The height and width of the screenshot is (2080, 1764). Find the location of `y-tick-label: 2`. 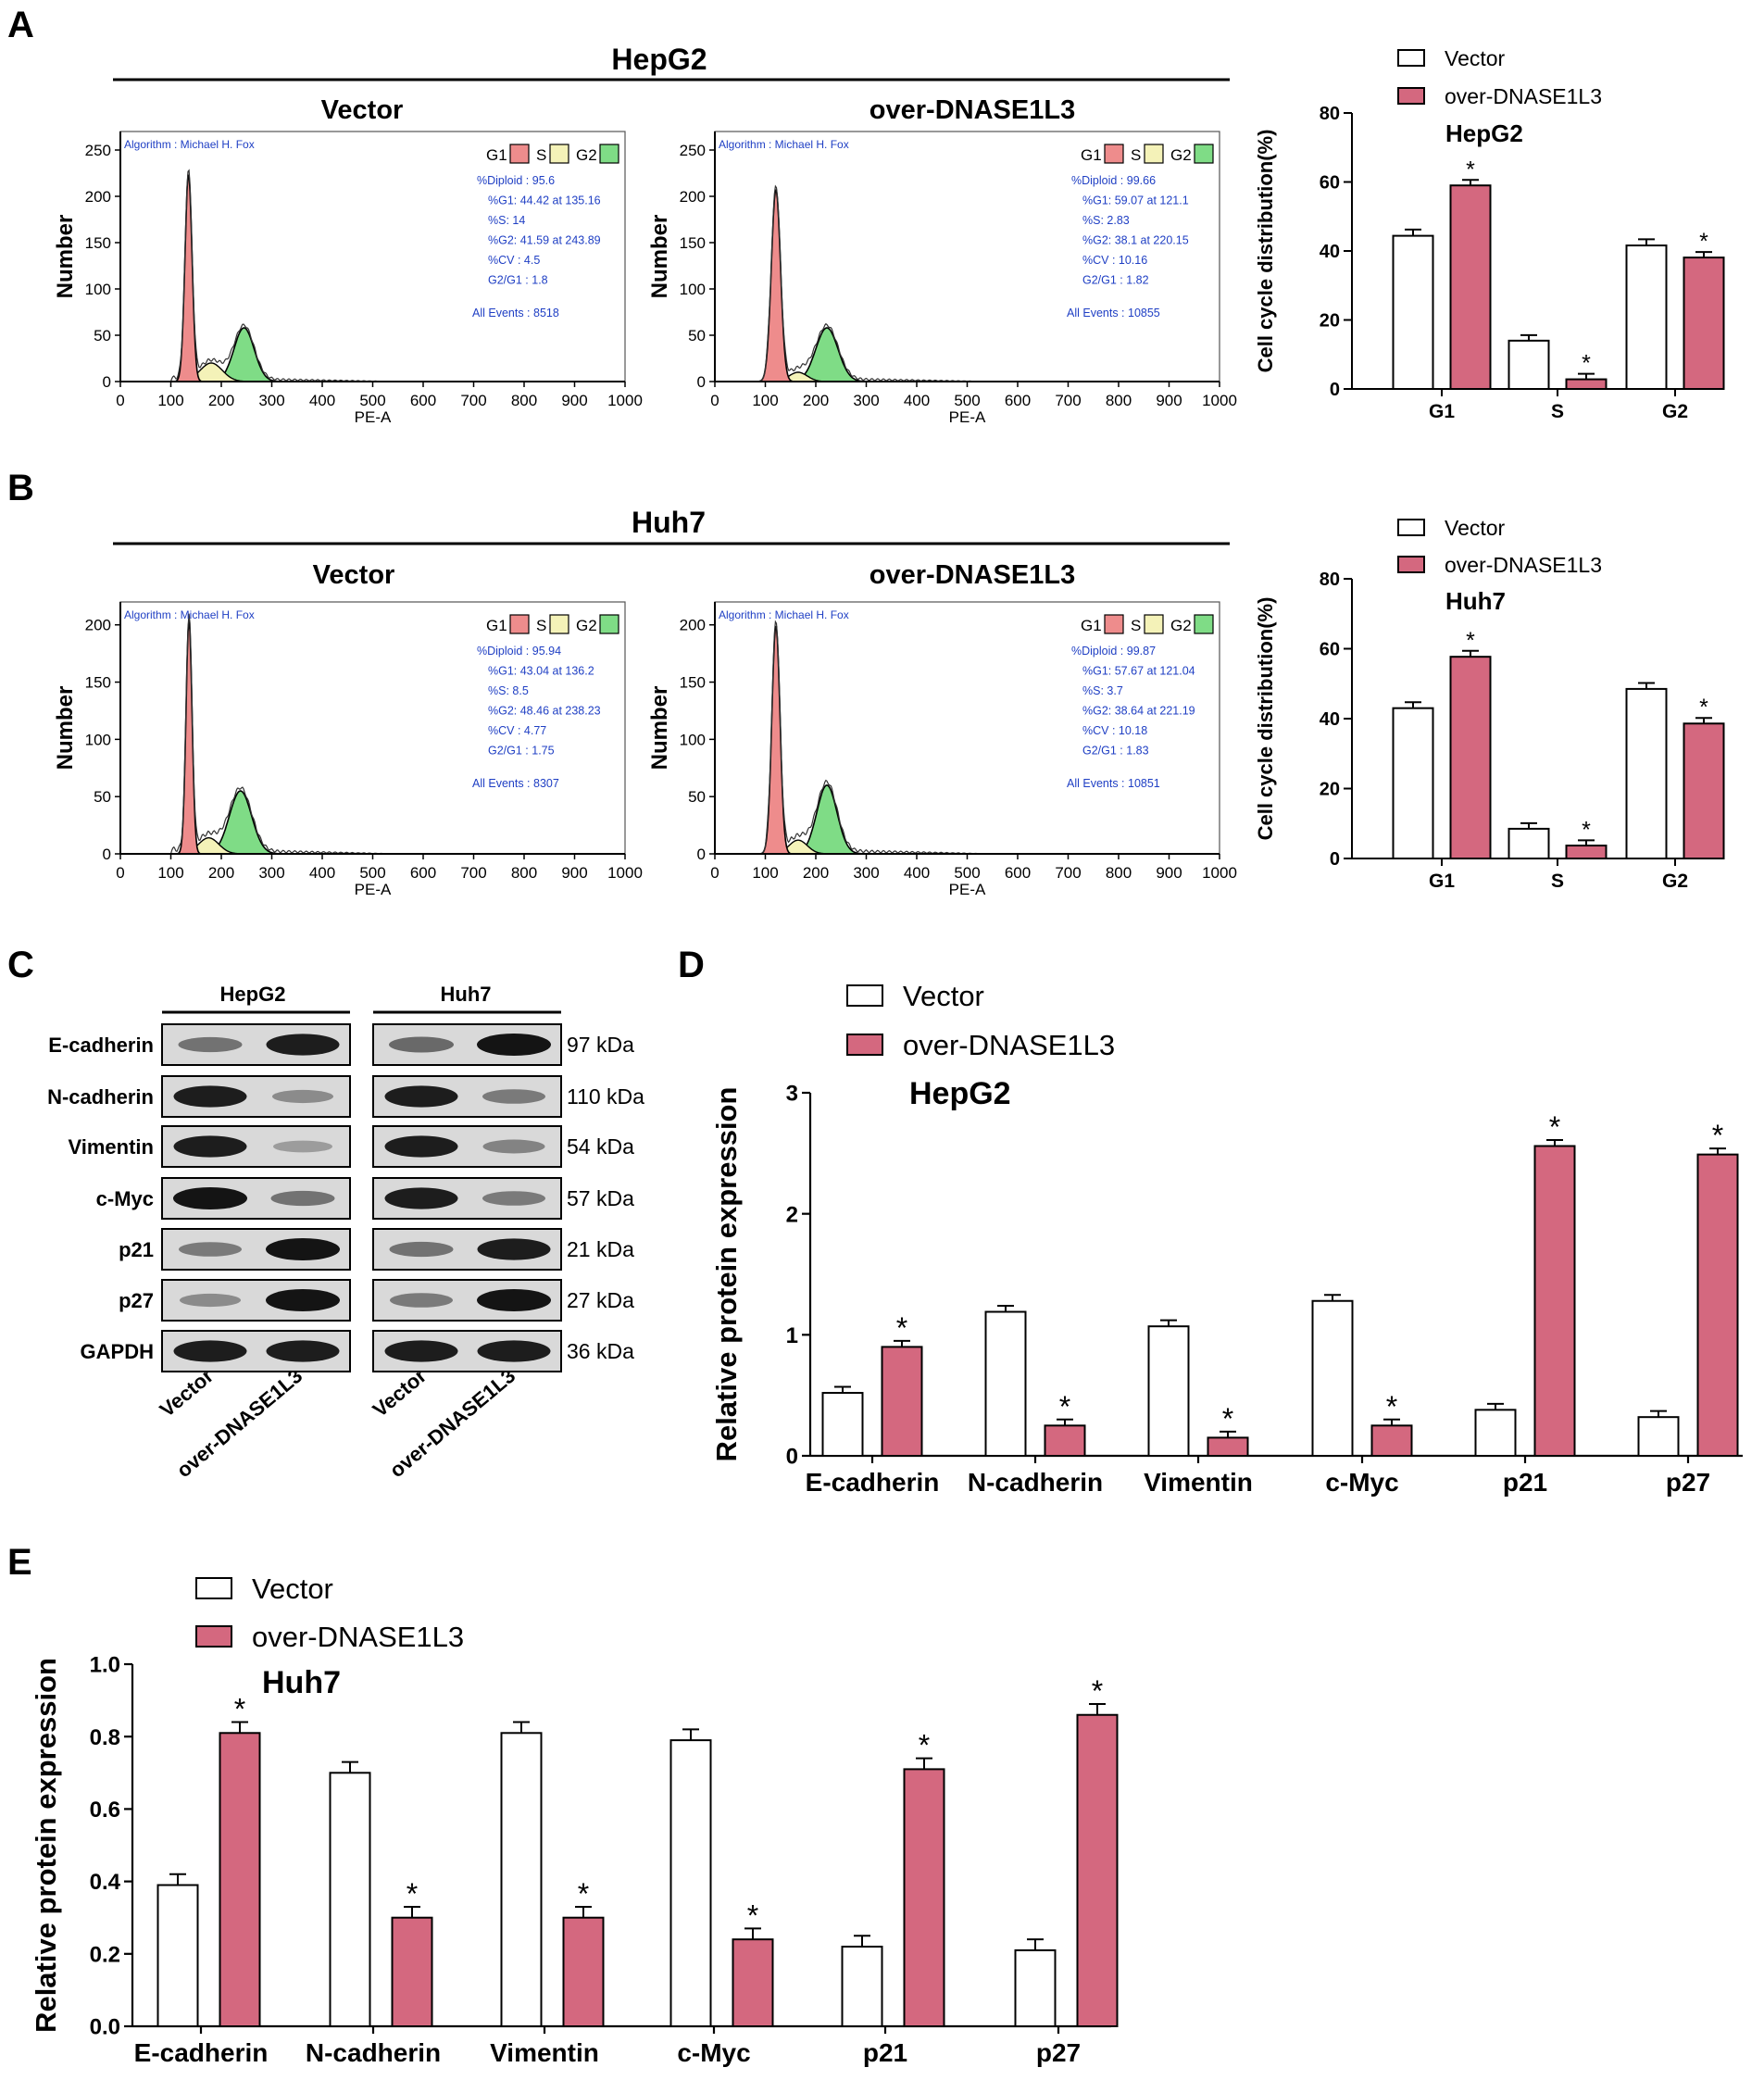

y-tick-label: 2 is located at coordinates (792, 1214).